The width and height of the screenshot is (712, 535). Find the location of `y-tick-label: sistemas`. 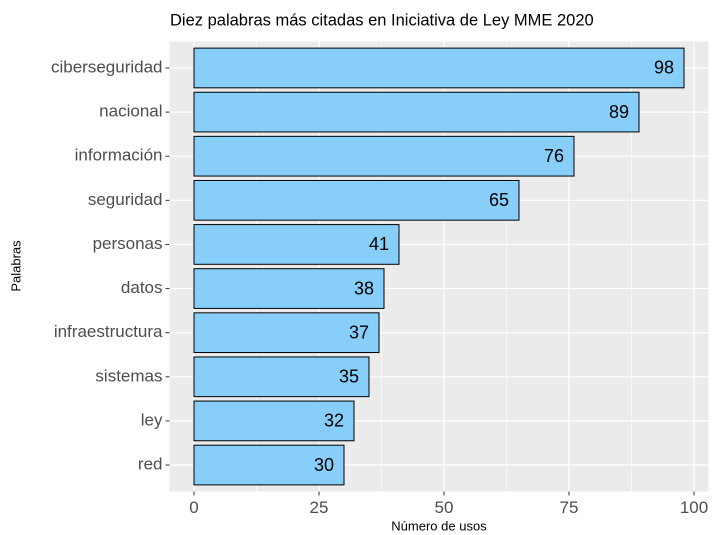

y-tick-label: sistemas is located at coordinates (128, 375).